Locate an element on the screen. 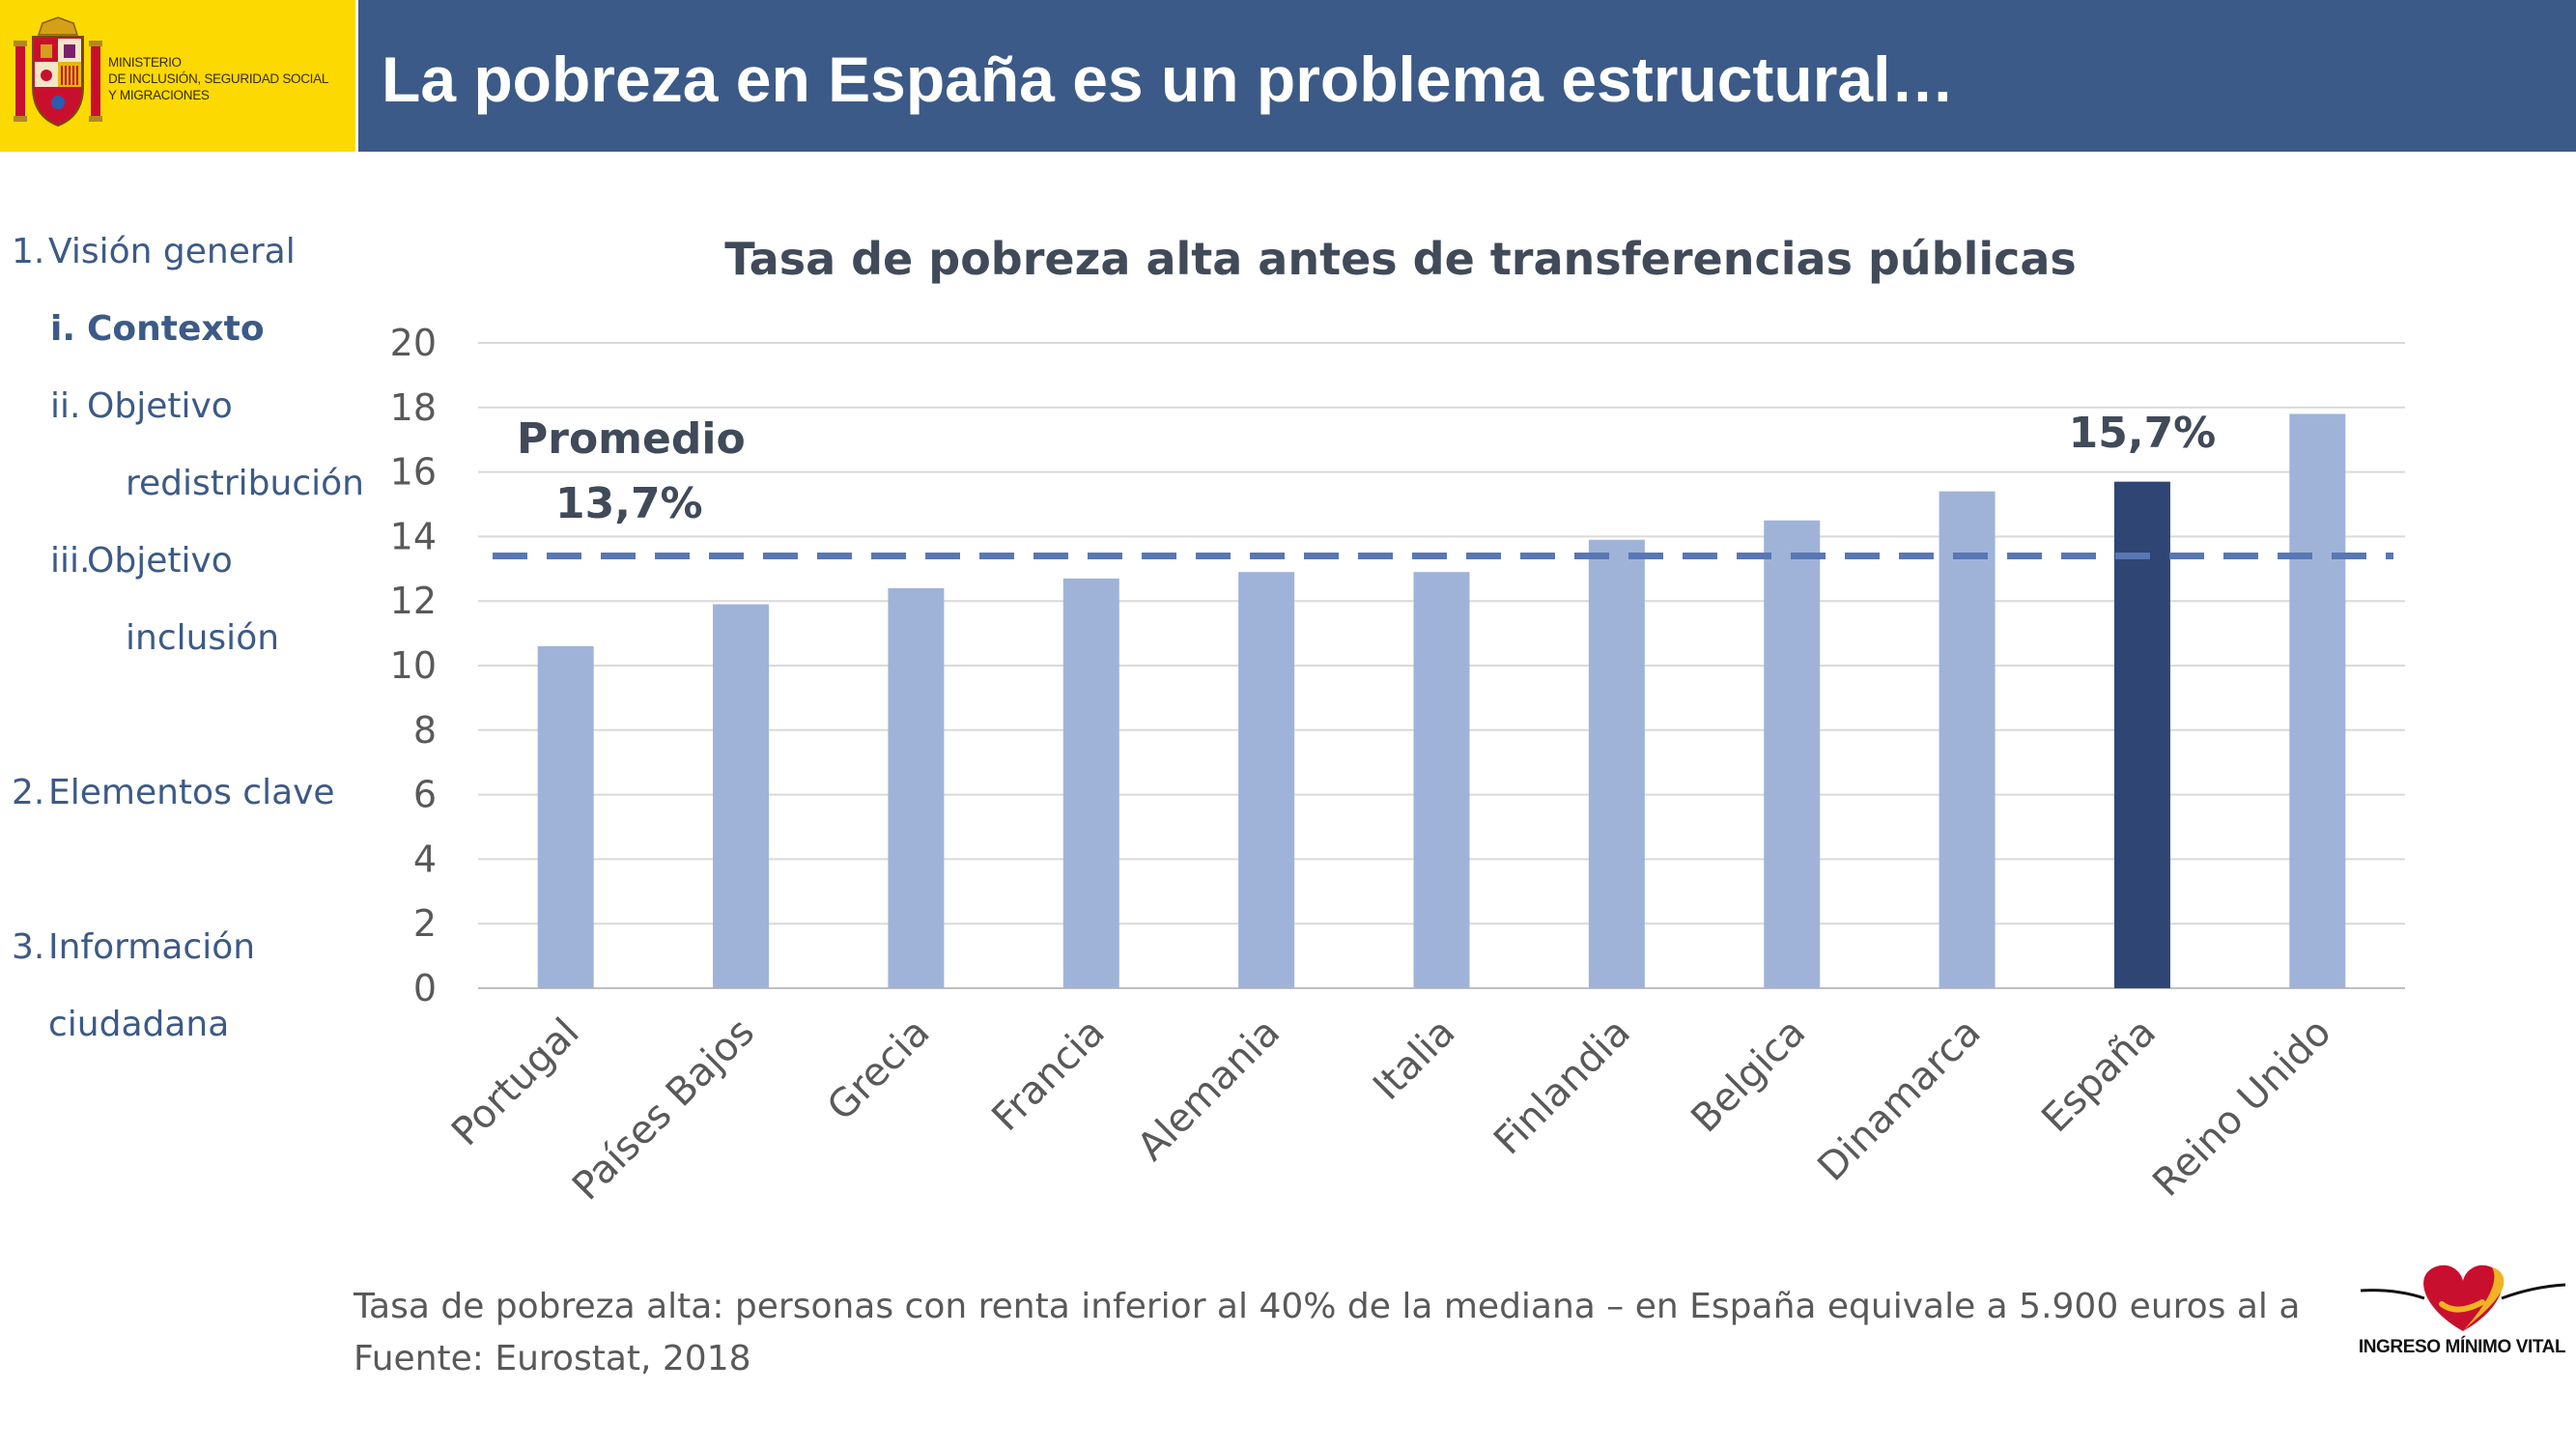  nav-subitem-number: ii. is located at coordinates (65, 406).